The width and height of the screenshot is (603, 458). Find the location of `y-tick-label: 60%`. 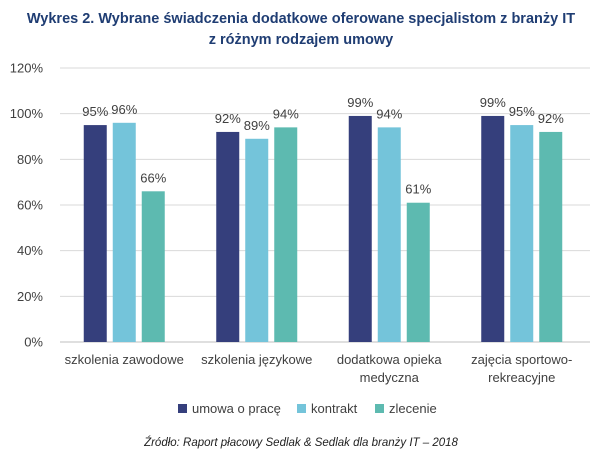

y-tick-label: 60% is located at coordinates (30, 205).